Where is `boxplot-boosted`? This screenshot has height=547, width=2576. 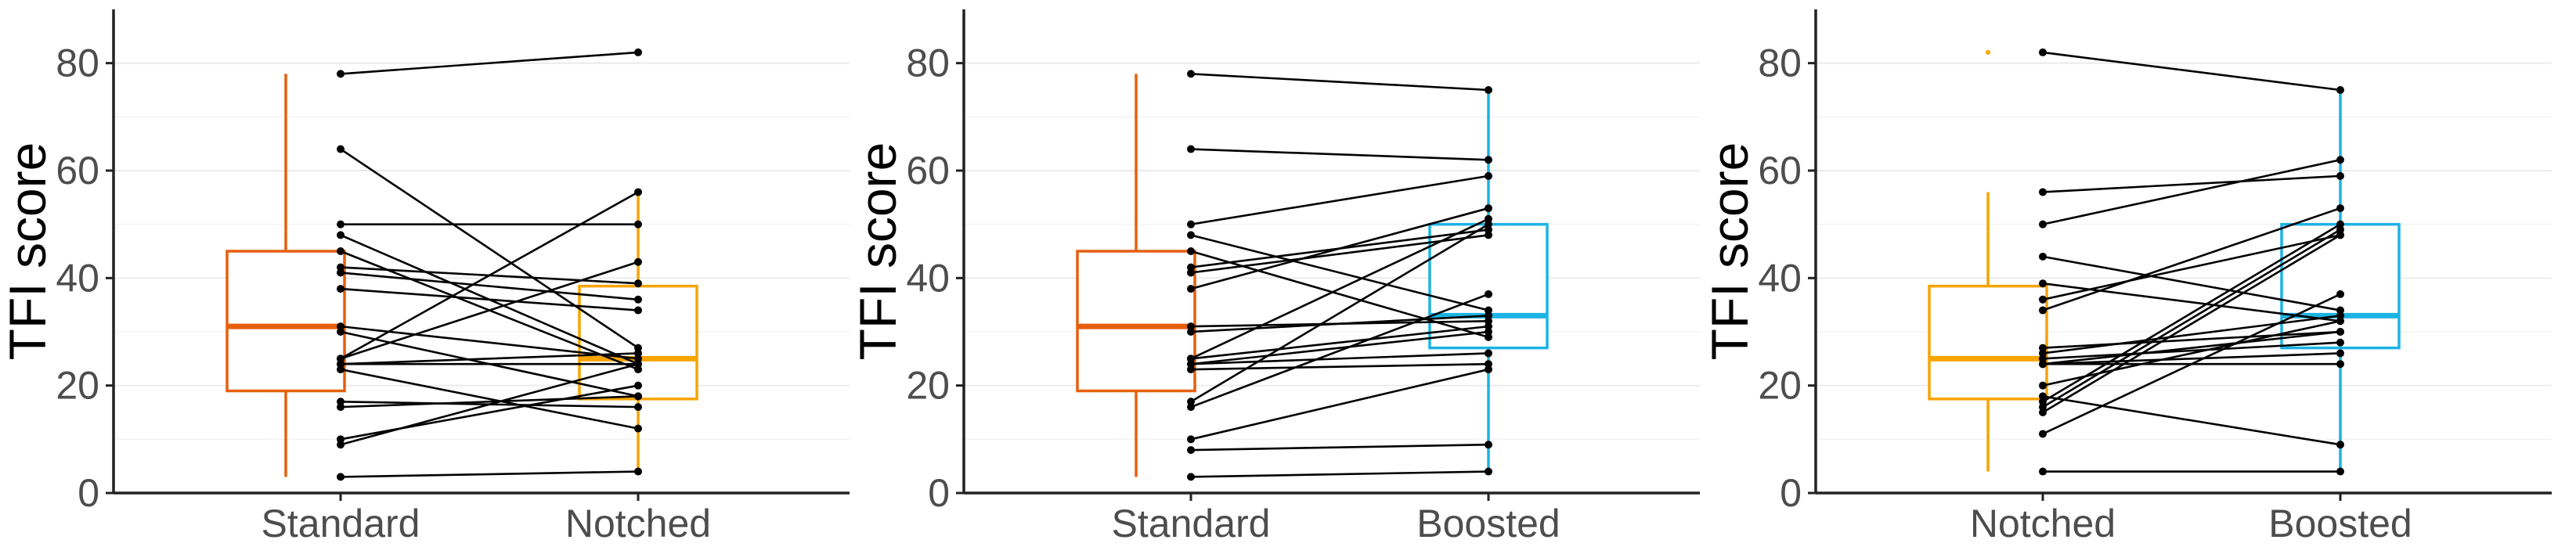
boxplot-boosted is located at coordinates (1489, 281).